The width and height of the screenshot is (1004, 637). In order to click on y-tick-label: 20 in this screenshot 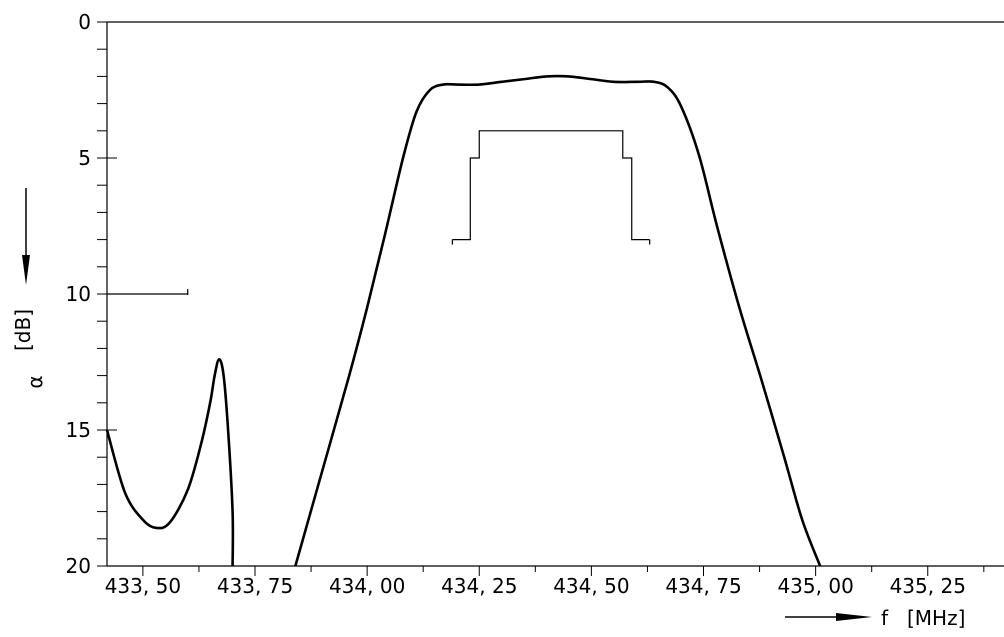, I will do `click(78, 566)`.